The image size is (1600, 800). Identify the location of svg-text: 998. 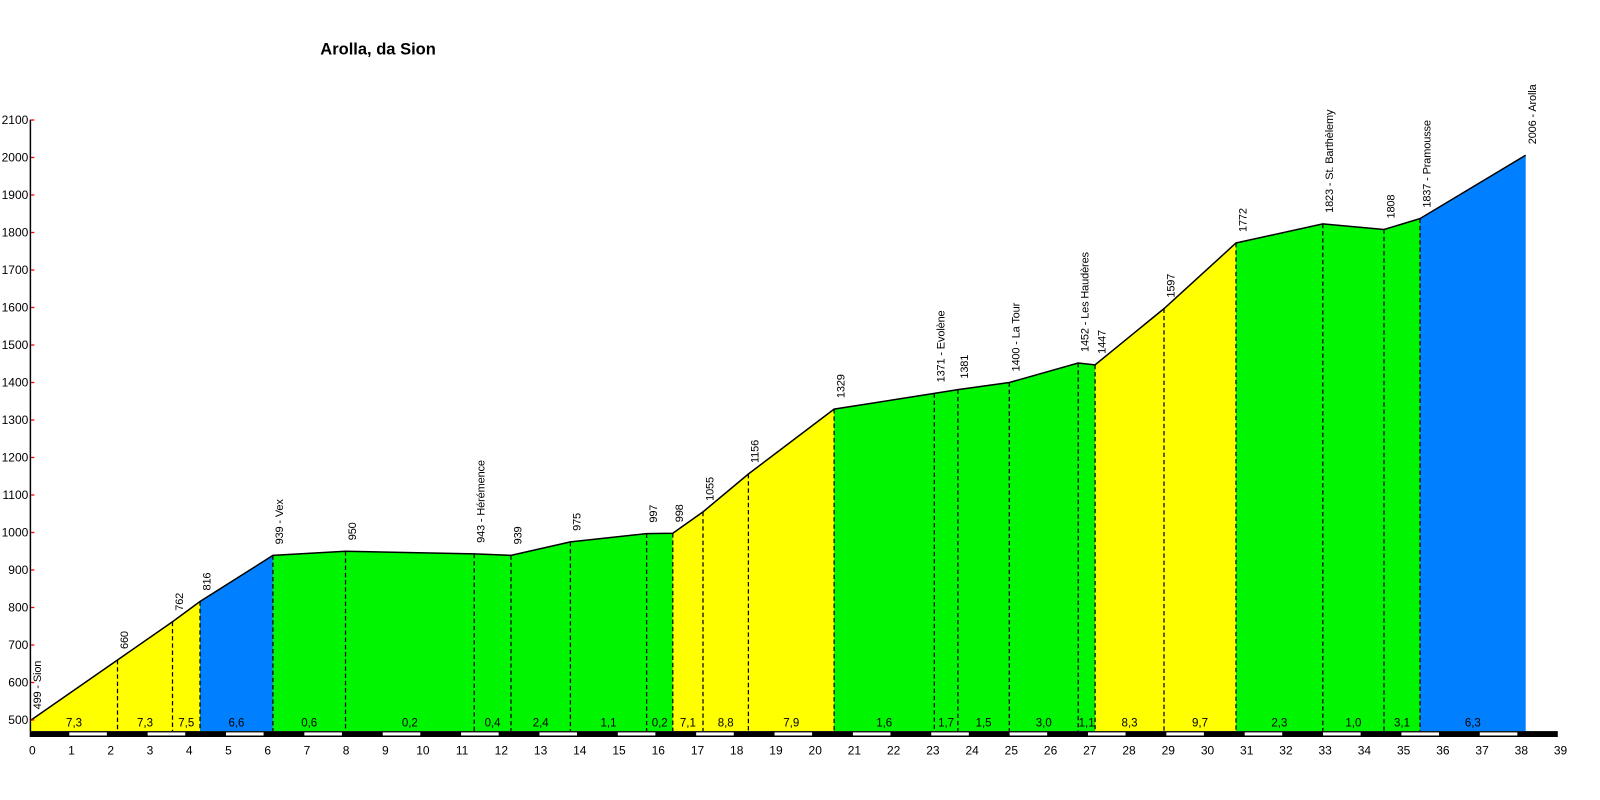
(680, 513).